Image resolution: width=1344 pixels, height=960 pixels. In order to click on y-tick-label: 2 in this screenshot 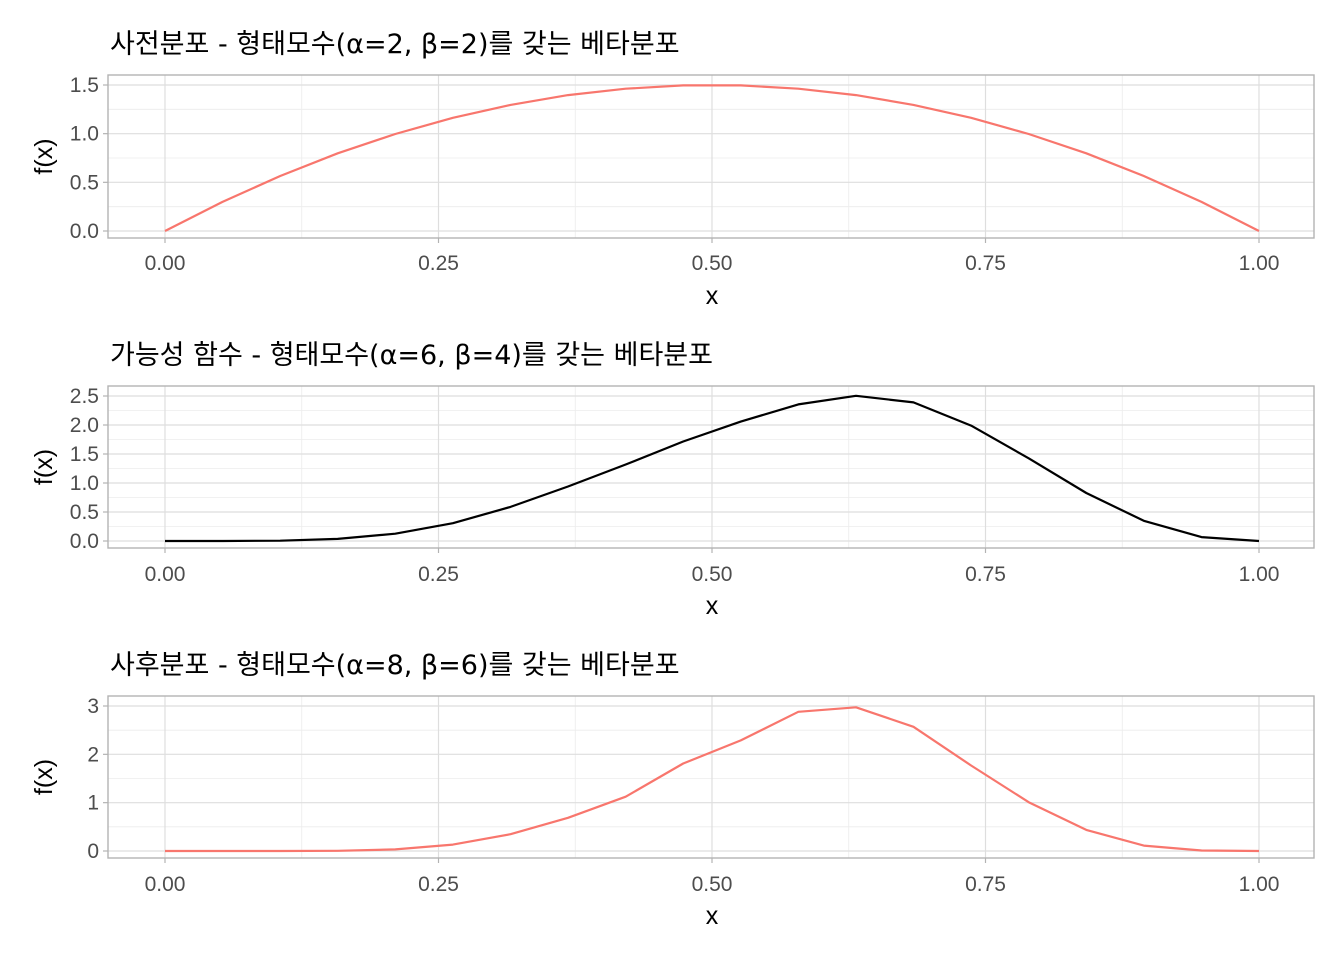, I will do `click(93, 754)`.